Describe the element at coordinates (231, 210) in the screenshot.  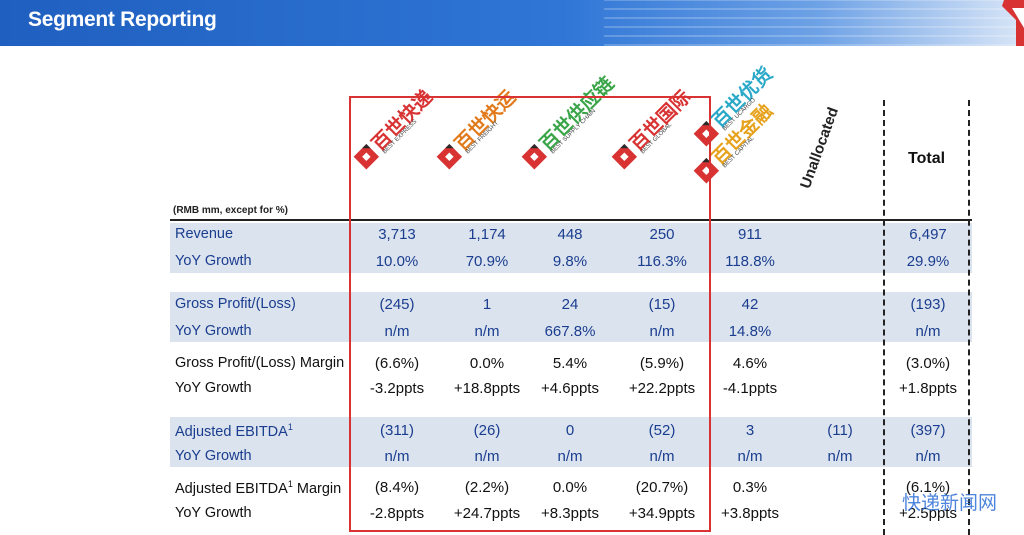
I see `unit-note: (RMB mm, except for %)` at that location.